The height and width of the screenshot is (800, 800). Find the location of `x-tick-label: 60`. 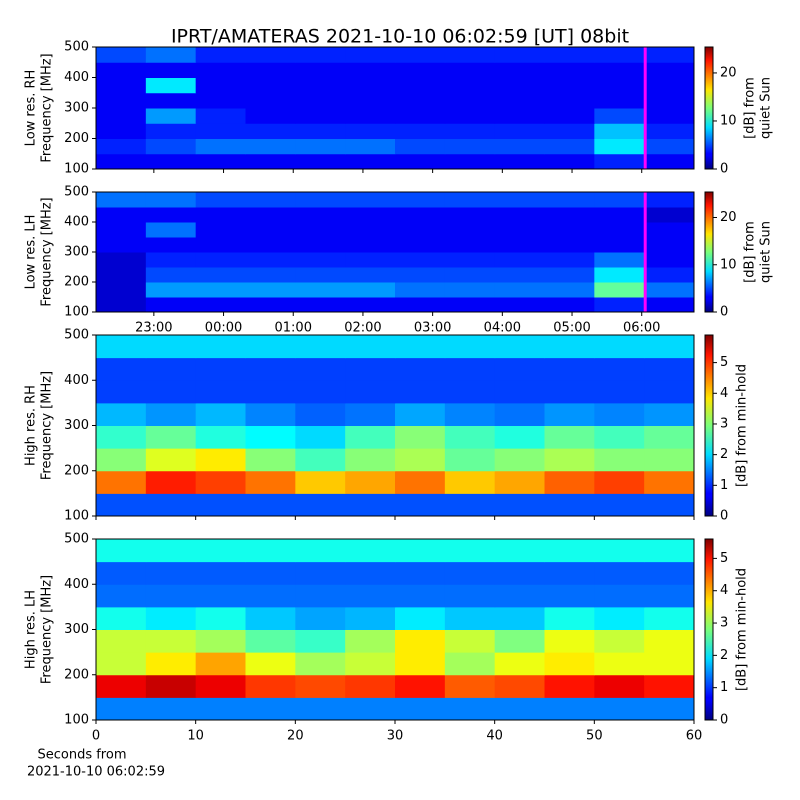

x-tick-label: 60 is located at coordinates (694, 736).